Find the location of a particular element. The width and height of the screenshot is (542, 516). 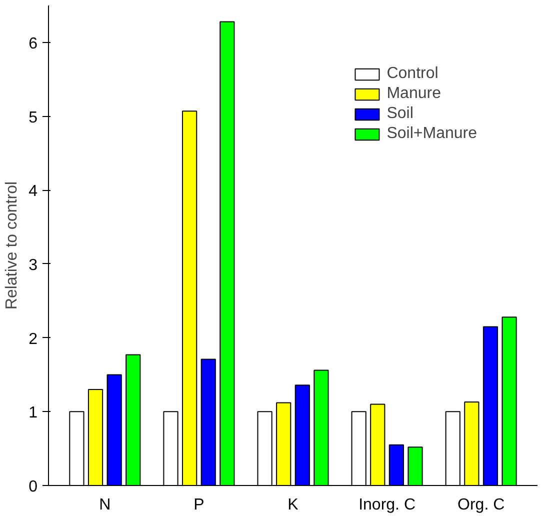

y-tick-label: 1 is located at coordinates (33, 413).